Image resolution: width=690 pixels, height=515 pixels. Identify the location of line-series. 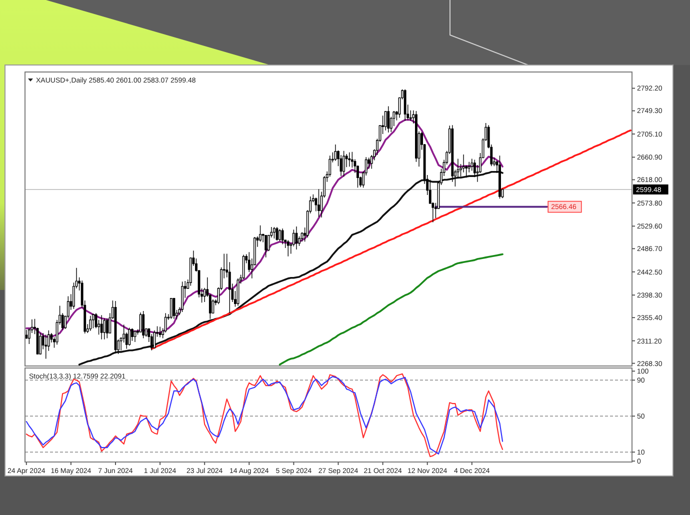
(391, 309).